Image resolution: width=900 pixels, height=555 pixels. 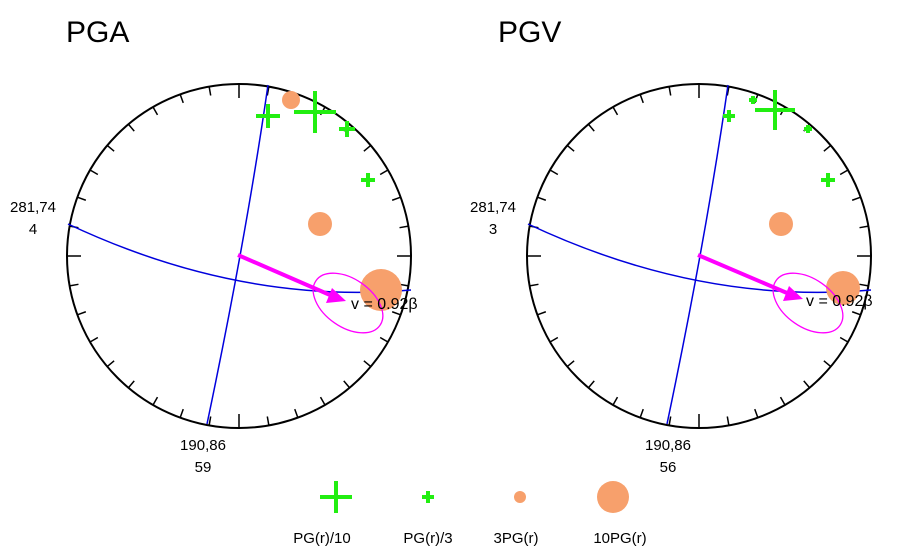 I want to click on panel-title: PGA, so click(x=97, y=32).